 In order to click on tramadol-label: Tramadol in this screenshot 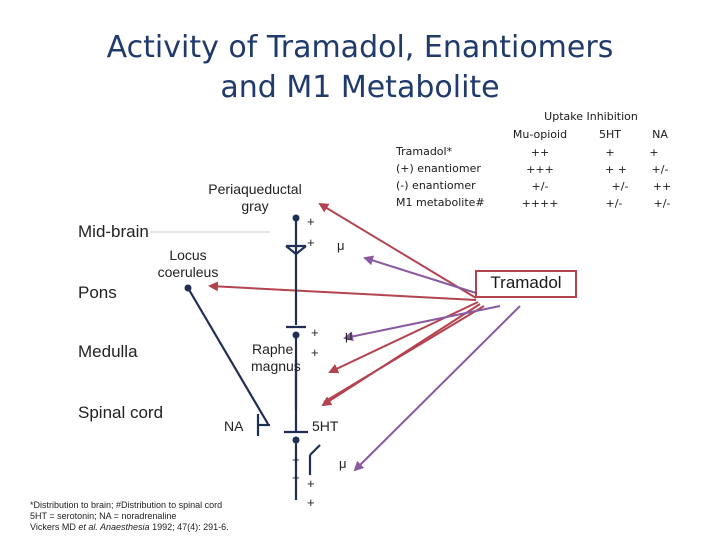, I will do `click(526, 282)`.